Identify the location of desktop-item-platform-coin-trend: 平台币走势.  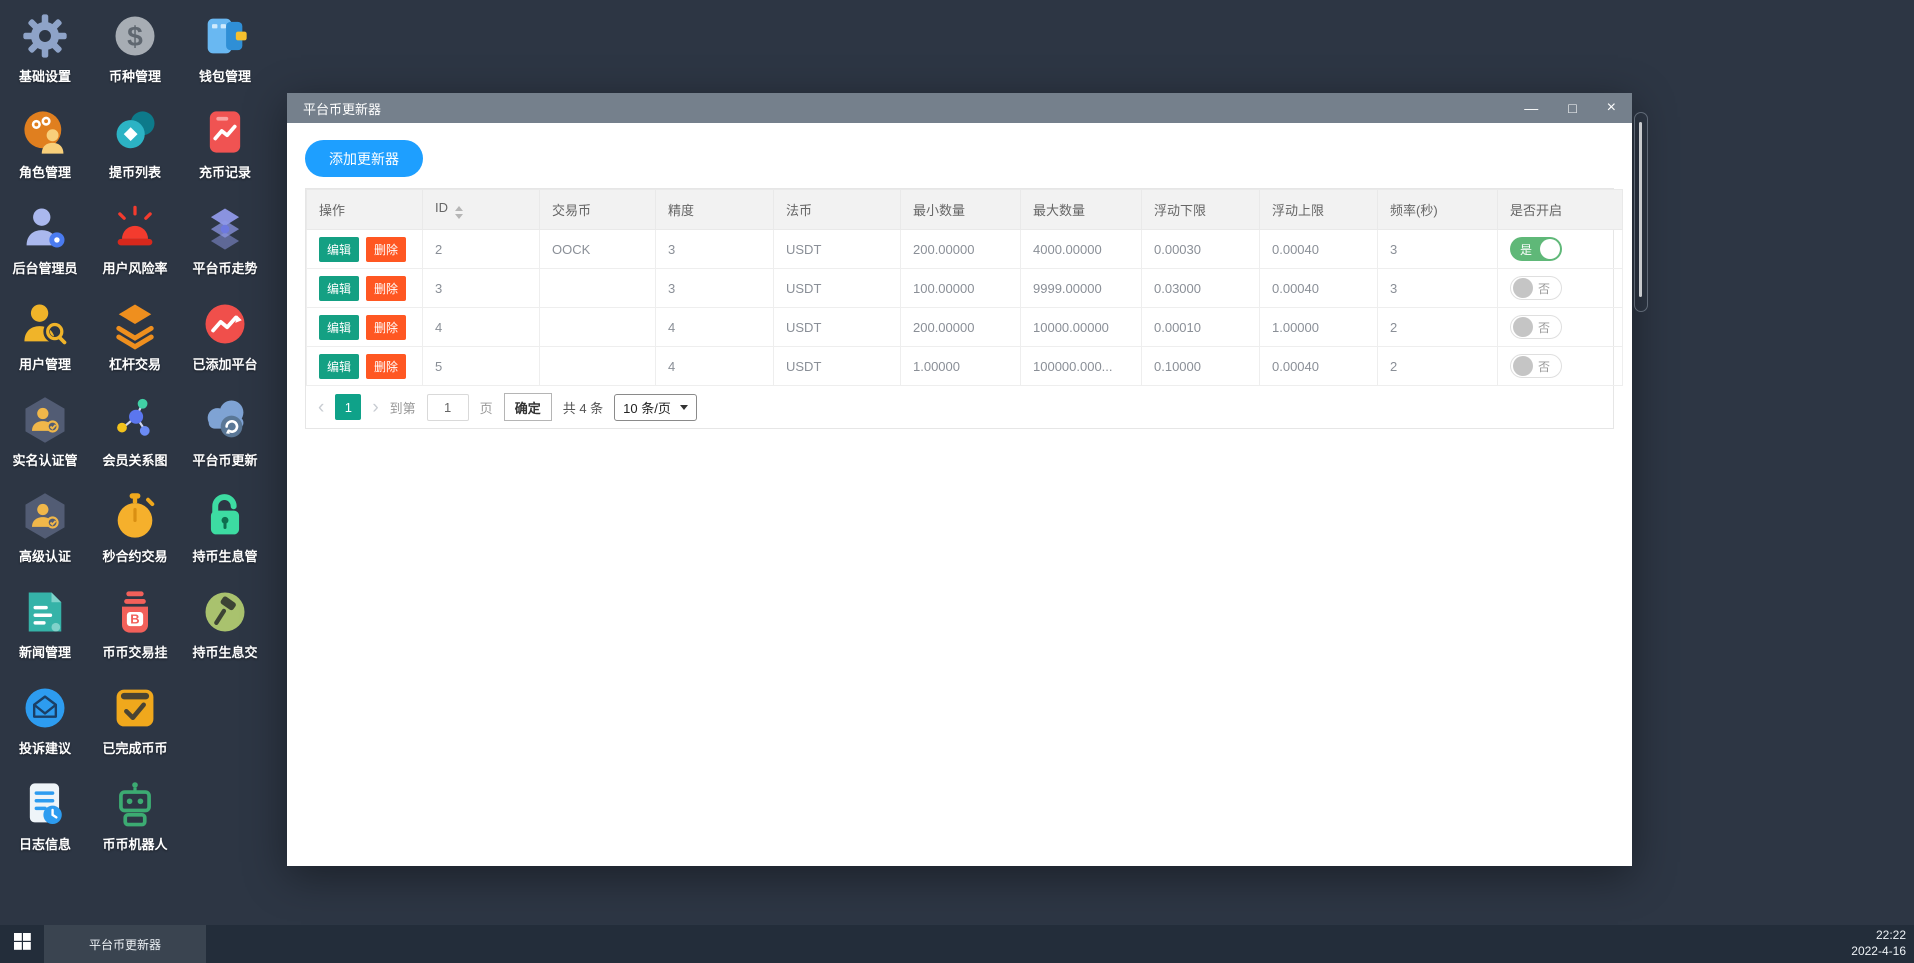
(225, 250).